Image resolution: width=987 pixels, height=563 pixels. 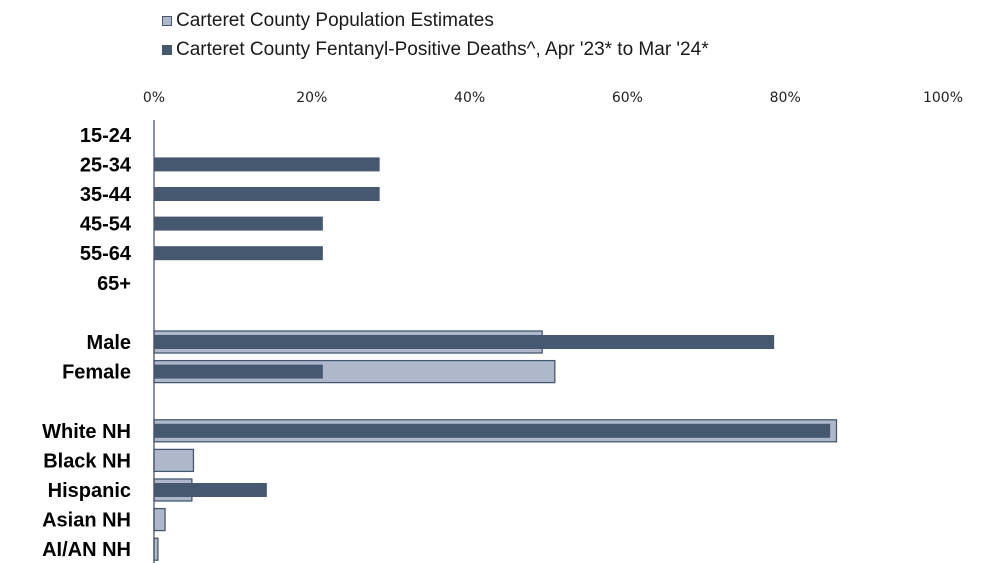 What do you see at coordinates (89, 491) in the screenshot?
I see `category-label: Hispanic` at bounding box center [89, 491].